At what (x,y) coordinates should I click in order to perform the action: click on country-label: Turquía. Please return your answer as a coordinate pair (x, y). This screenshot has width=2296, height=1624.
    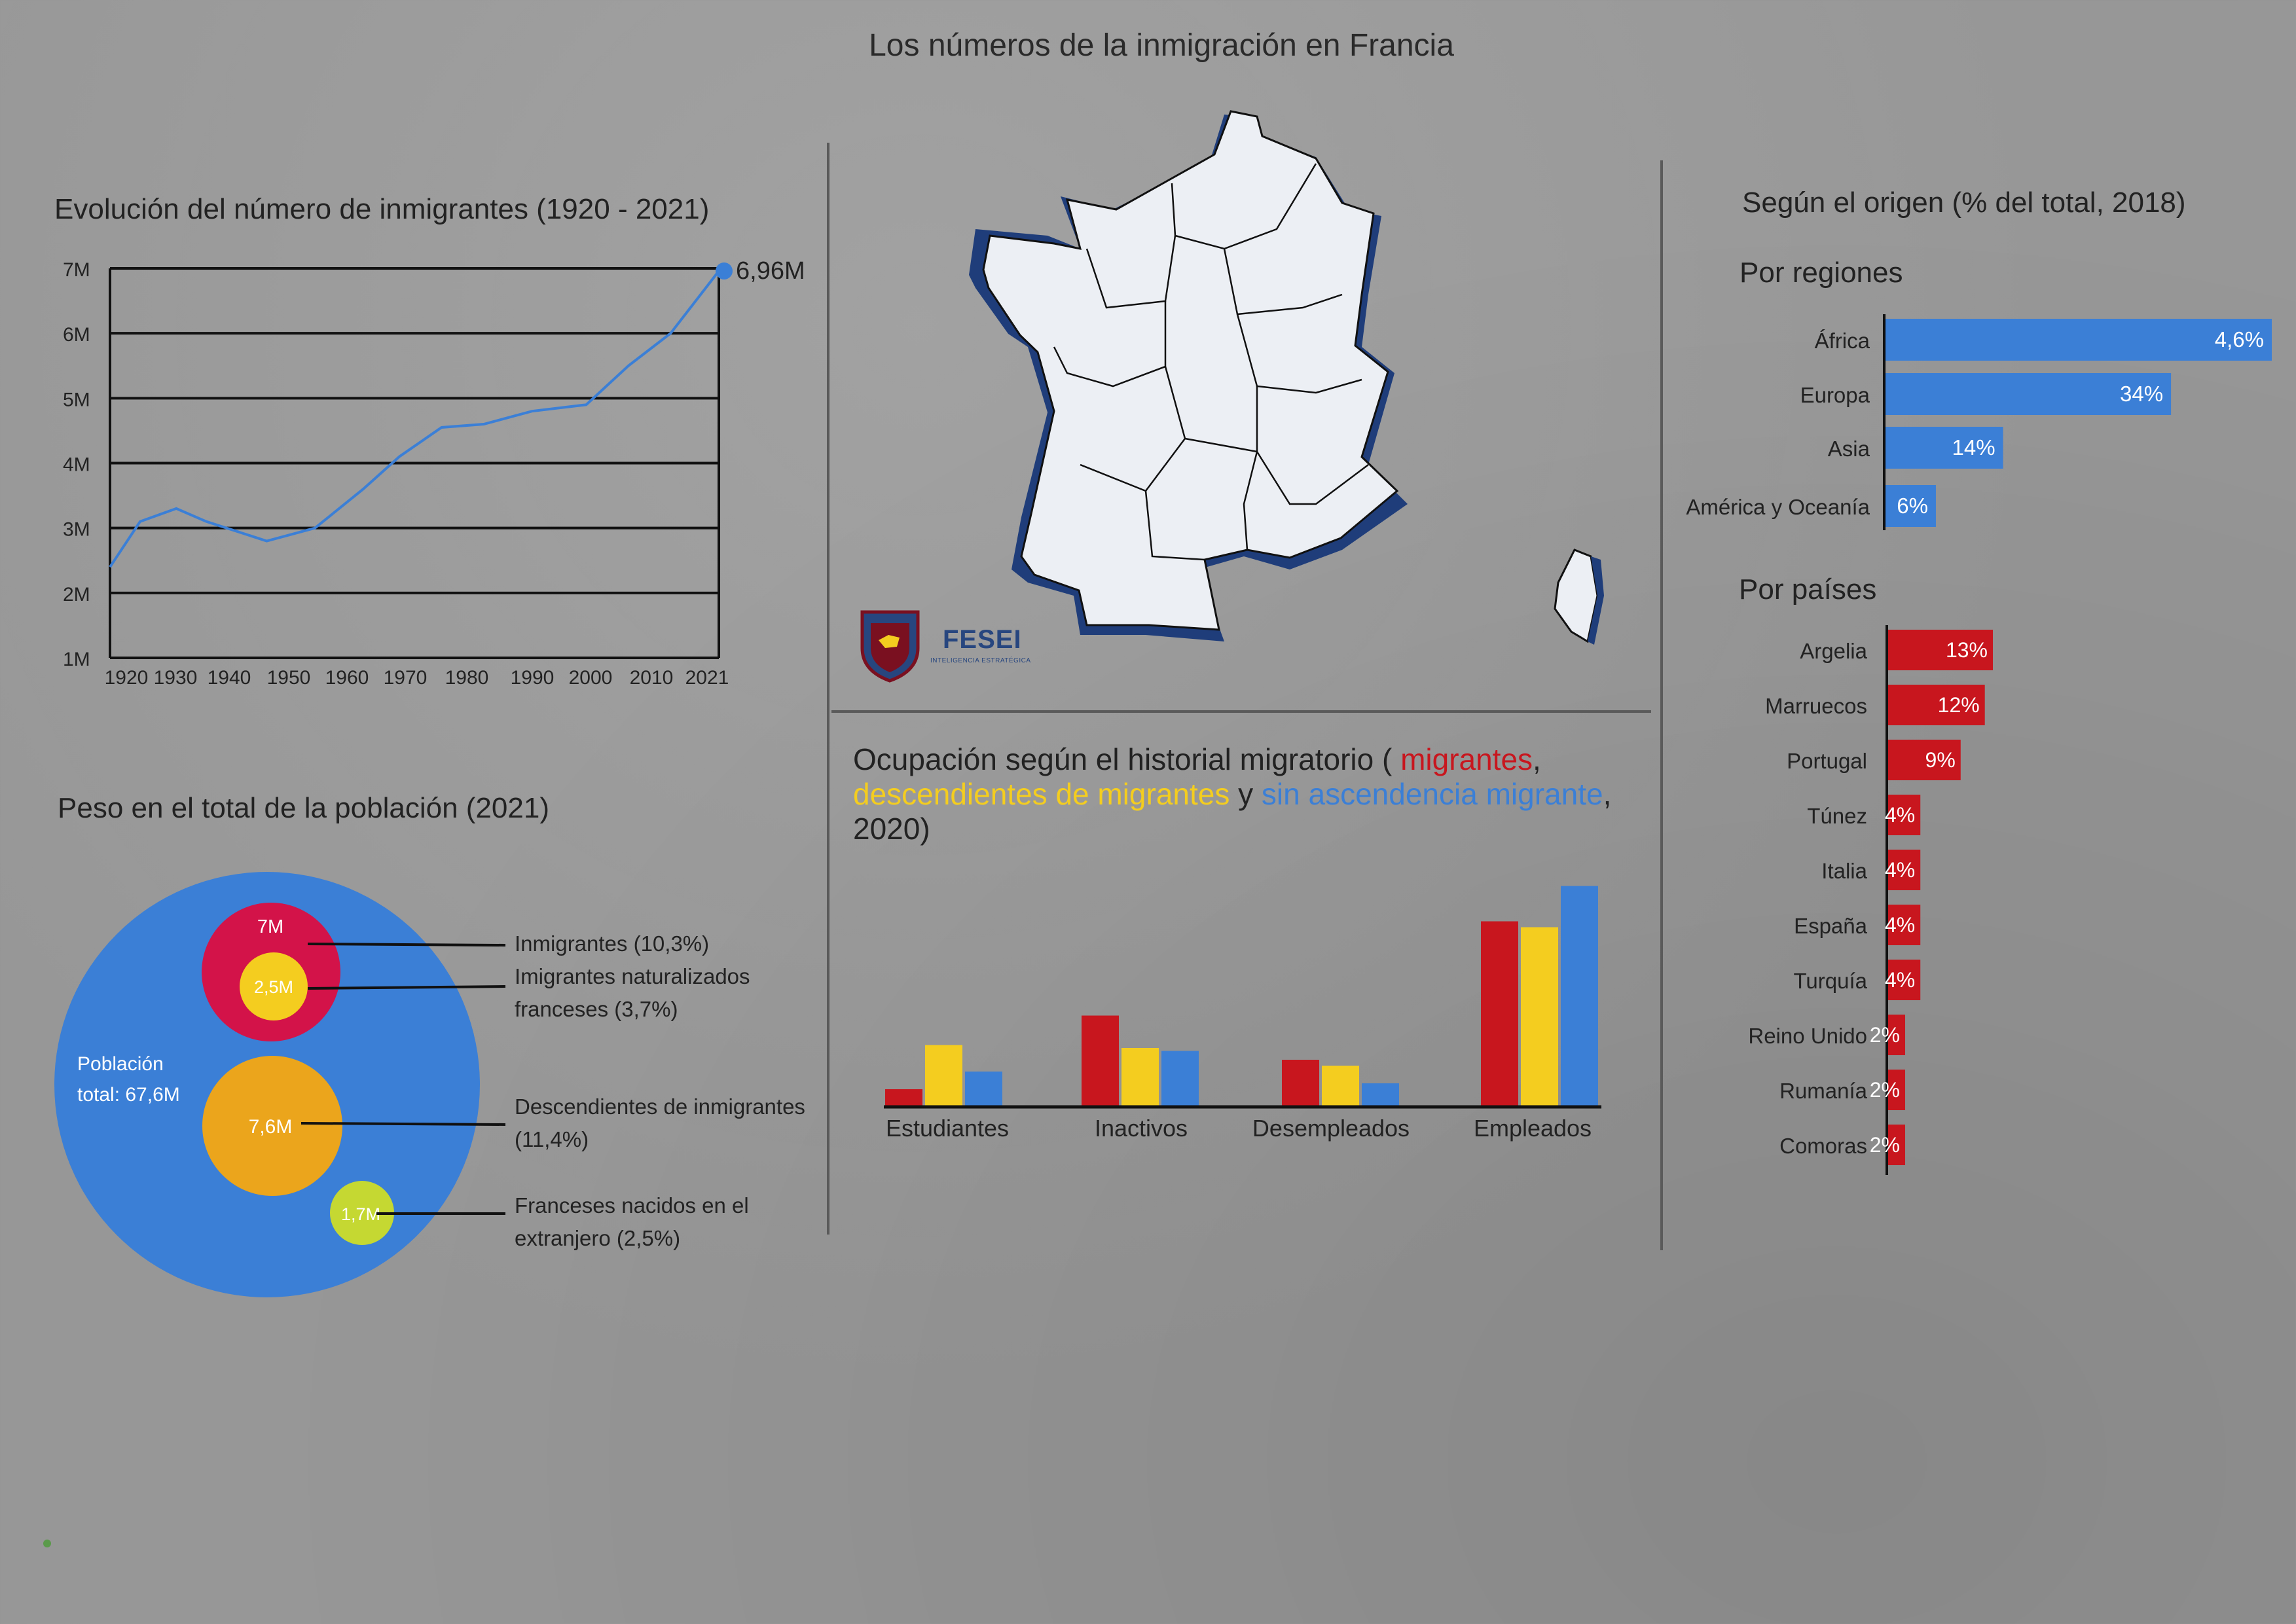
    Looking at the image, I should click on (1830, 981).